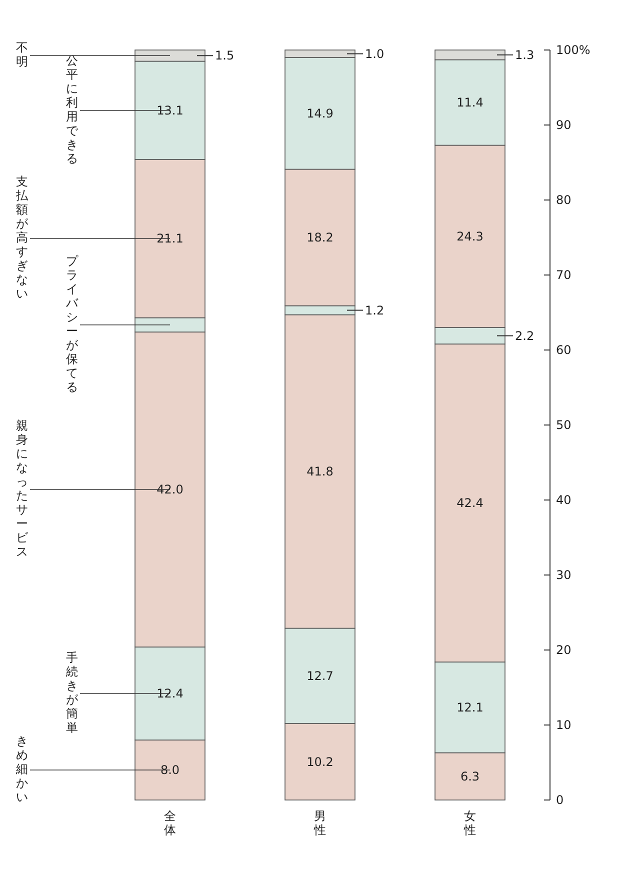 This screenshot has height=874, width=625. I want to click on data-label: 24.3, so click(470, 236).